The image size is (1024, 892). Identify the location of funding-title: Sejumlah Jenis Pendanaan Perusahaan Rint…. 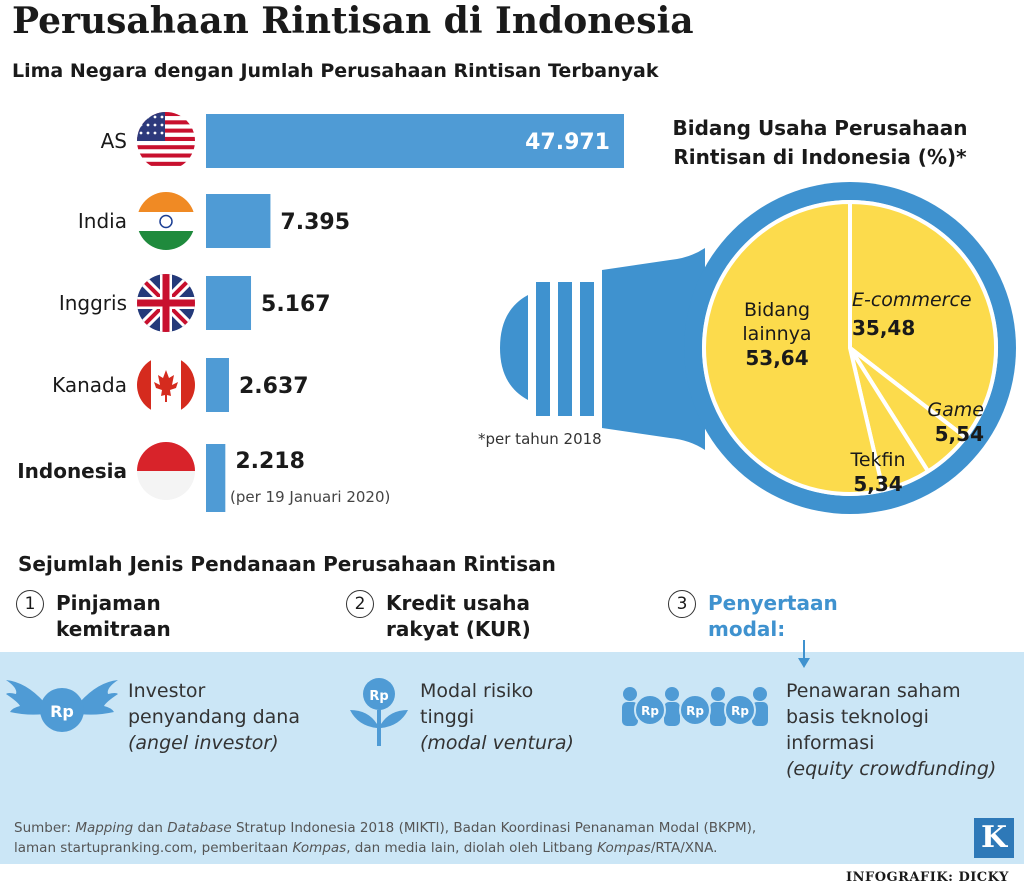
(287, 564).